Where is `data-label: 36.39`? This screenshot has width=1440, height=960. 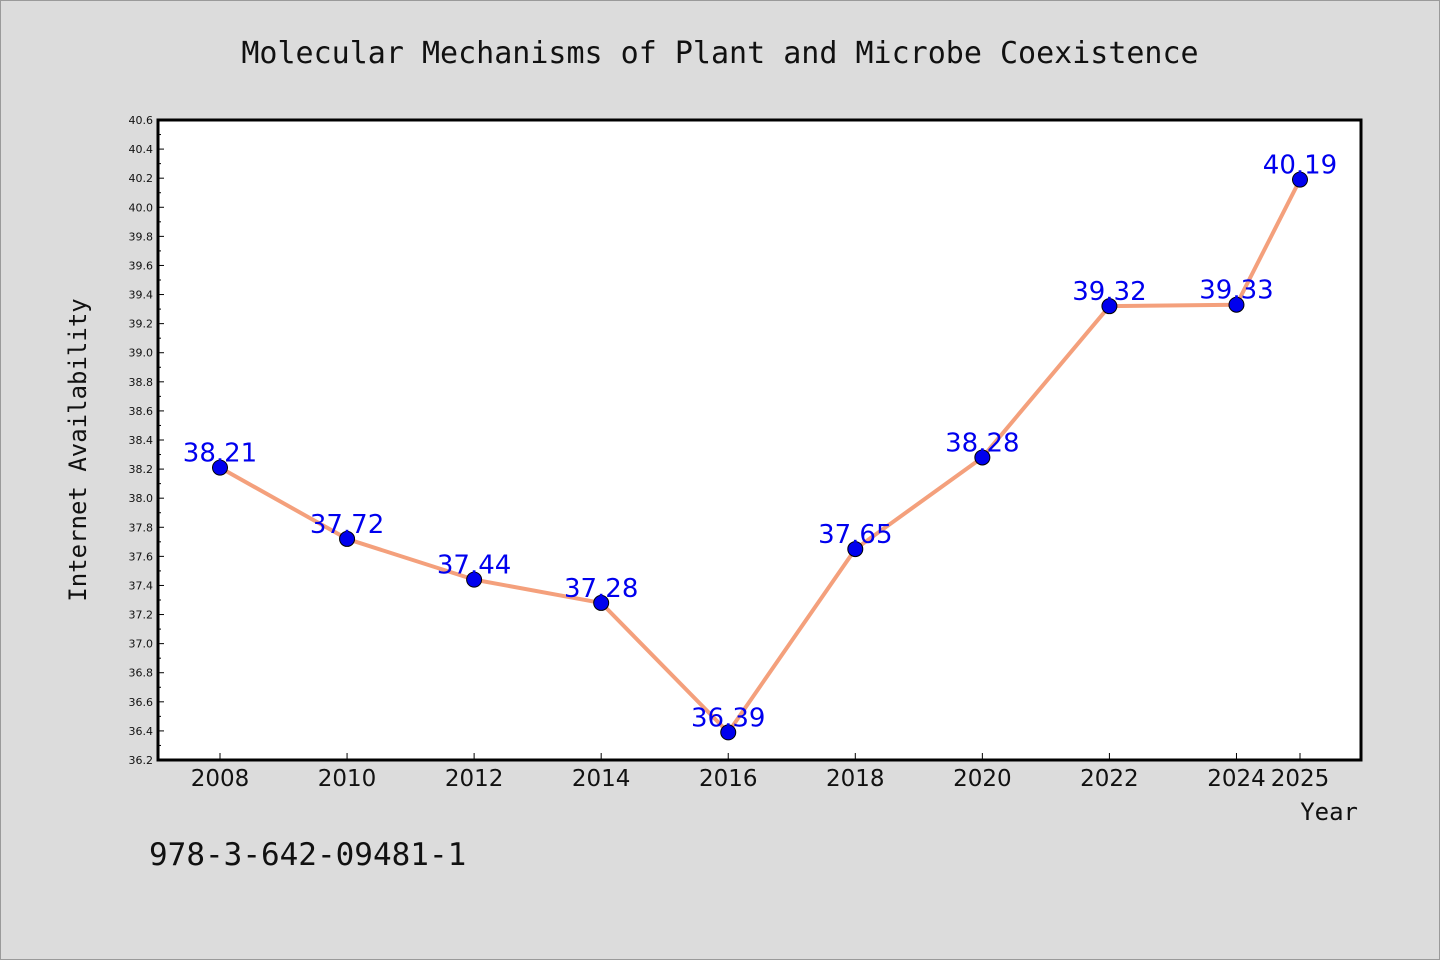
data-label: 36.39 is located at coordinates (728, 718).